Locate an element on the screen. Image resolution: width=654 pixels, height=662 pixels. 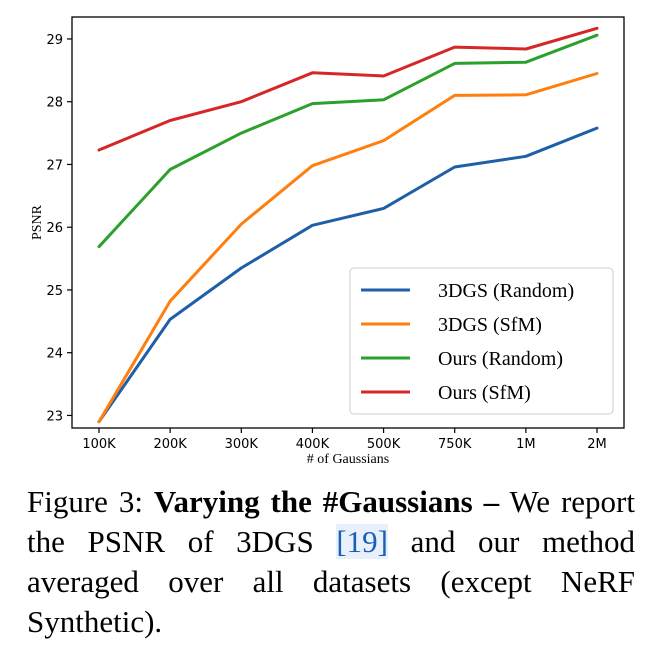
x-tick-label: 300K is located at coordinates (242, 444).